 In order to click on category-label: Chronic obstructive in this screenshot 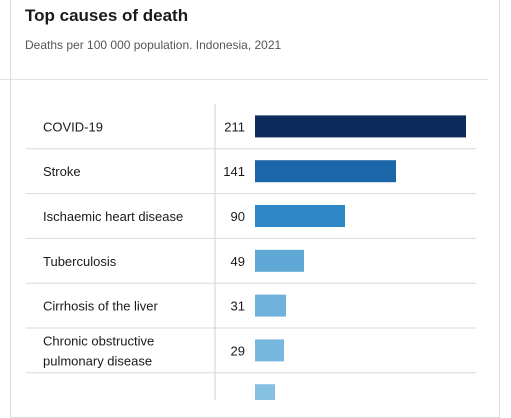, I will do `click(98, 340)`.